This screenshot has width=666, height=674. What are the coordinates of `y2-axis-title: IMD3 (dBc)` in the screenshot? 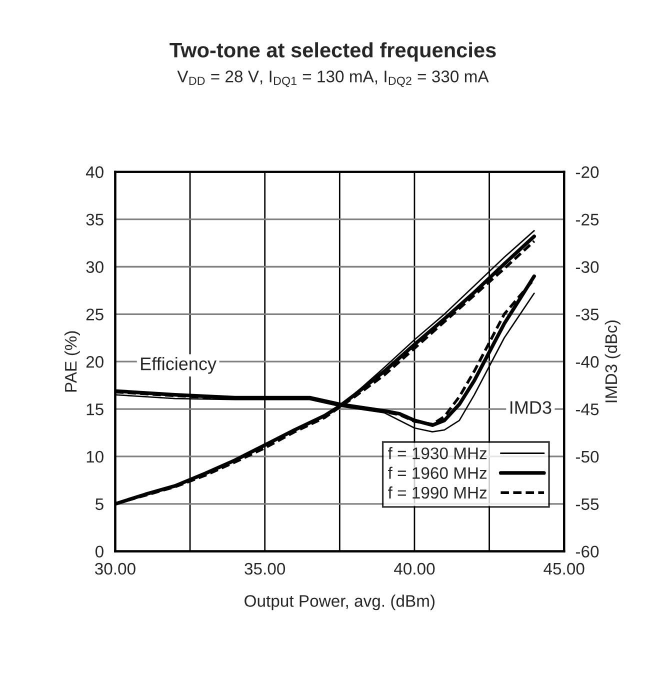 It's located at (612, 361).